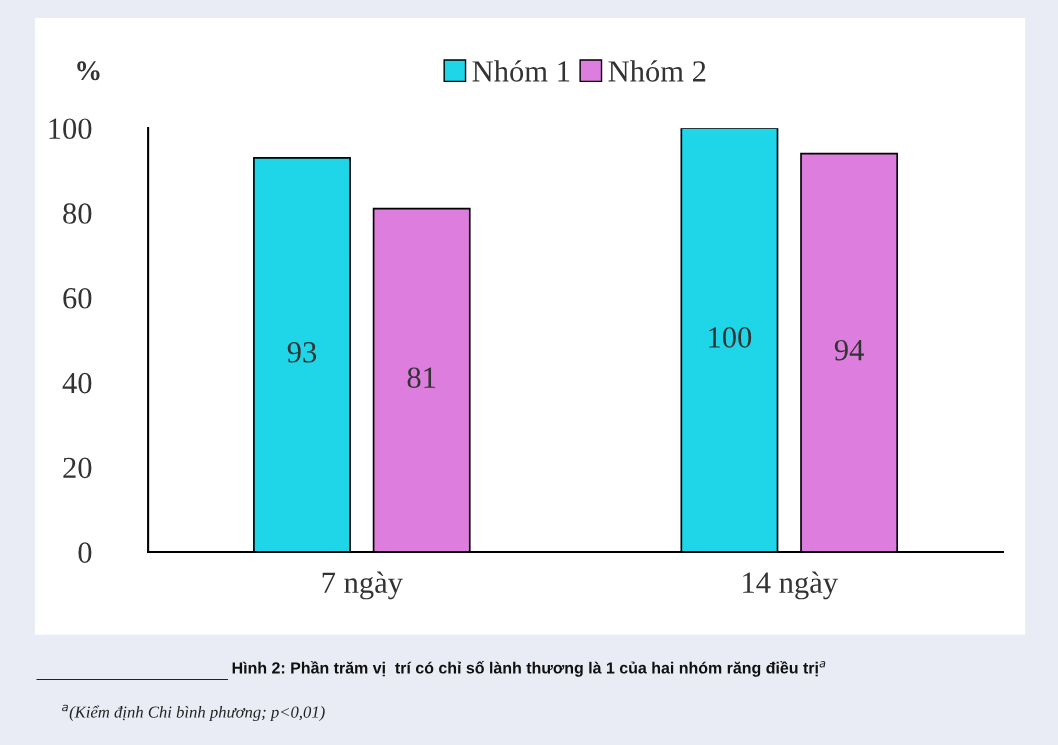 The height and width of the screenshot is (745, 1058). Describe the element at coordinates (88, 71) in the screenshot. I see `y-axis-title: %` at that location.